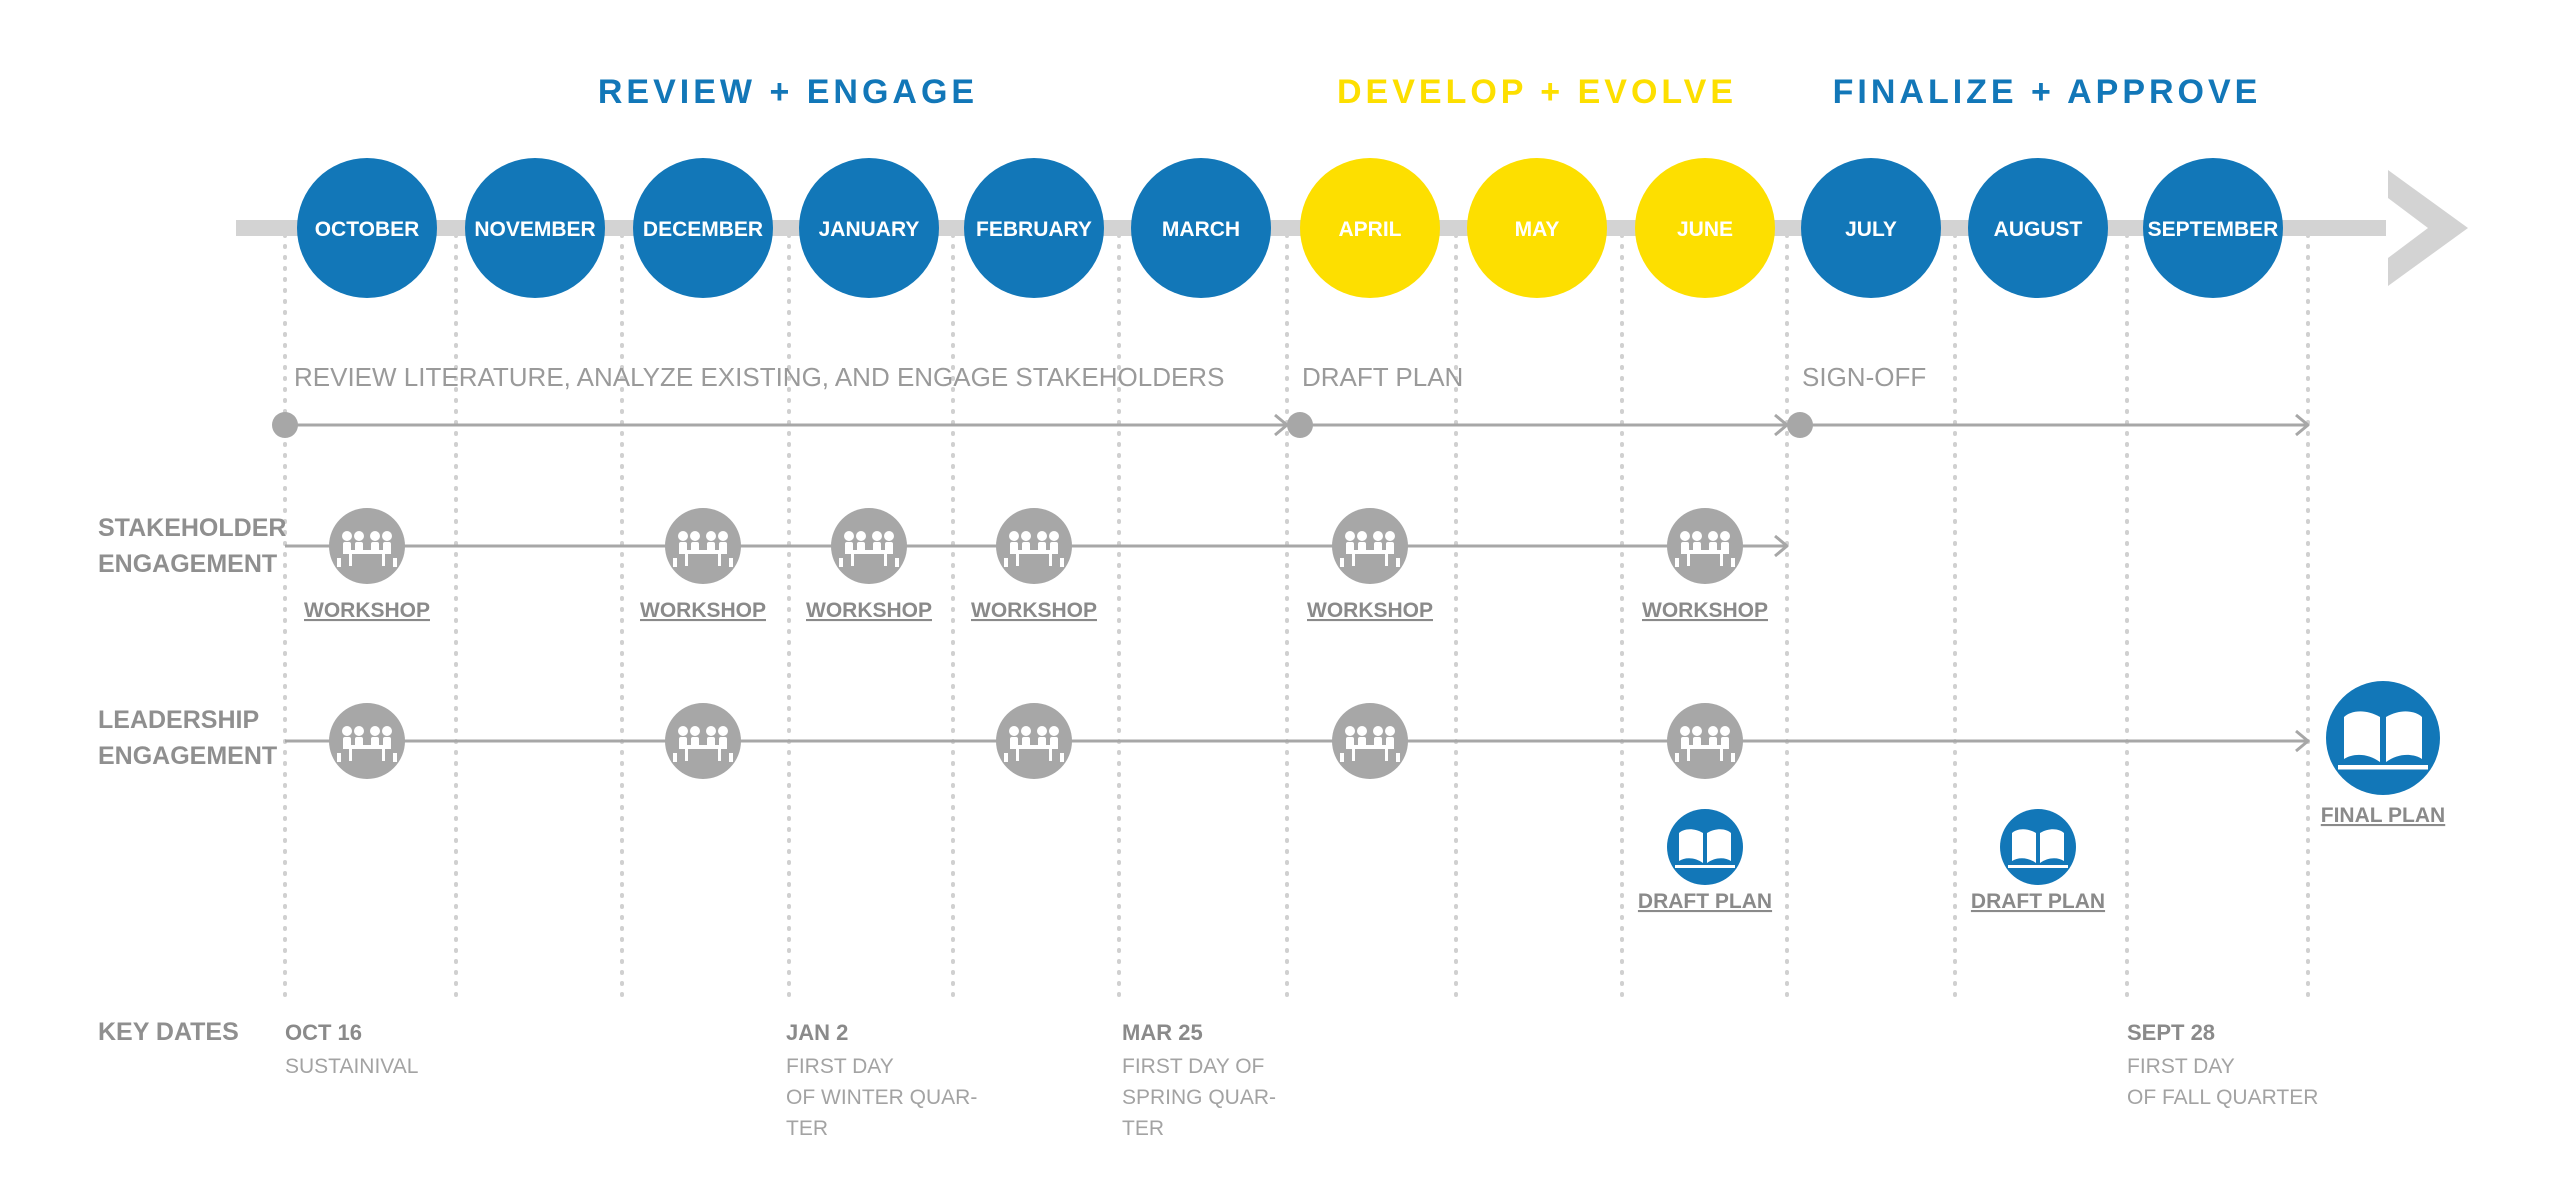 The height and width of the screenshot is (1196, 2560). Describe the element at coordinates (2047, 92) in the screenshot. I see `phase-title: FINALIZE + APPROVE` at that location.